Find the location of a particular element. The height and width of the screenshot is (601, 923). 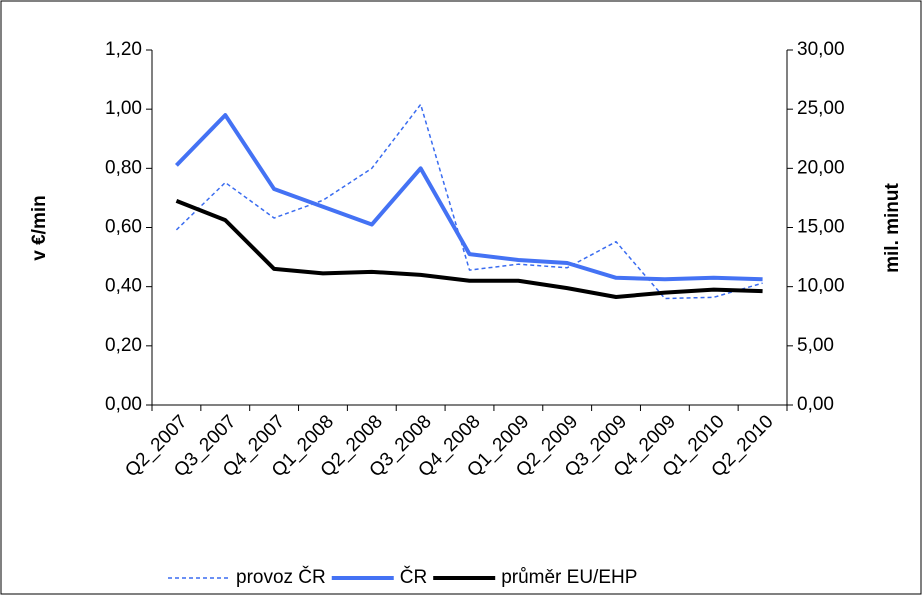

y2-tick-label: 0,00 is located at coordinates (815, 404).